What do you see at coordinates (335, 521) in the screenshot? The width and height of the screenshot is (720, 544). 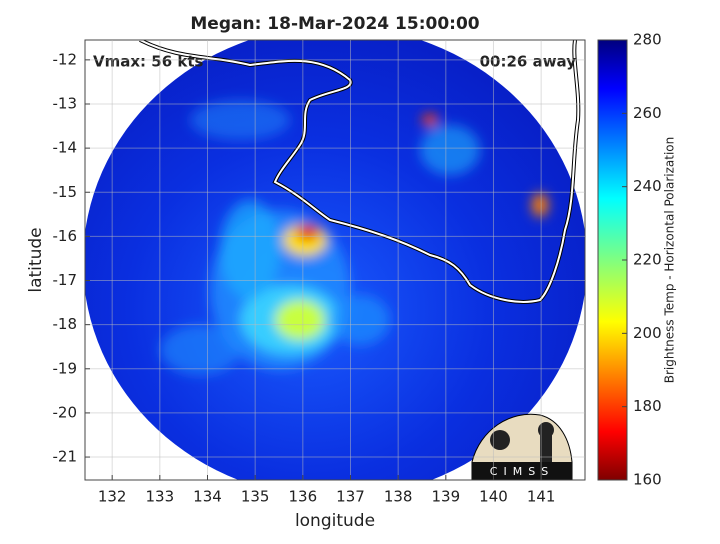 I see `x-axis-label: longitude` at bounding box center [335, 521].